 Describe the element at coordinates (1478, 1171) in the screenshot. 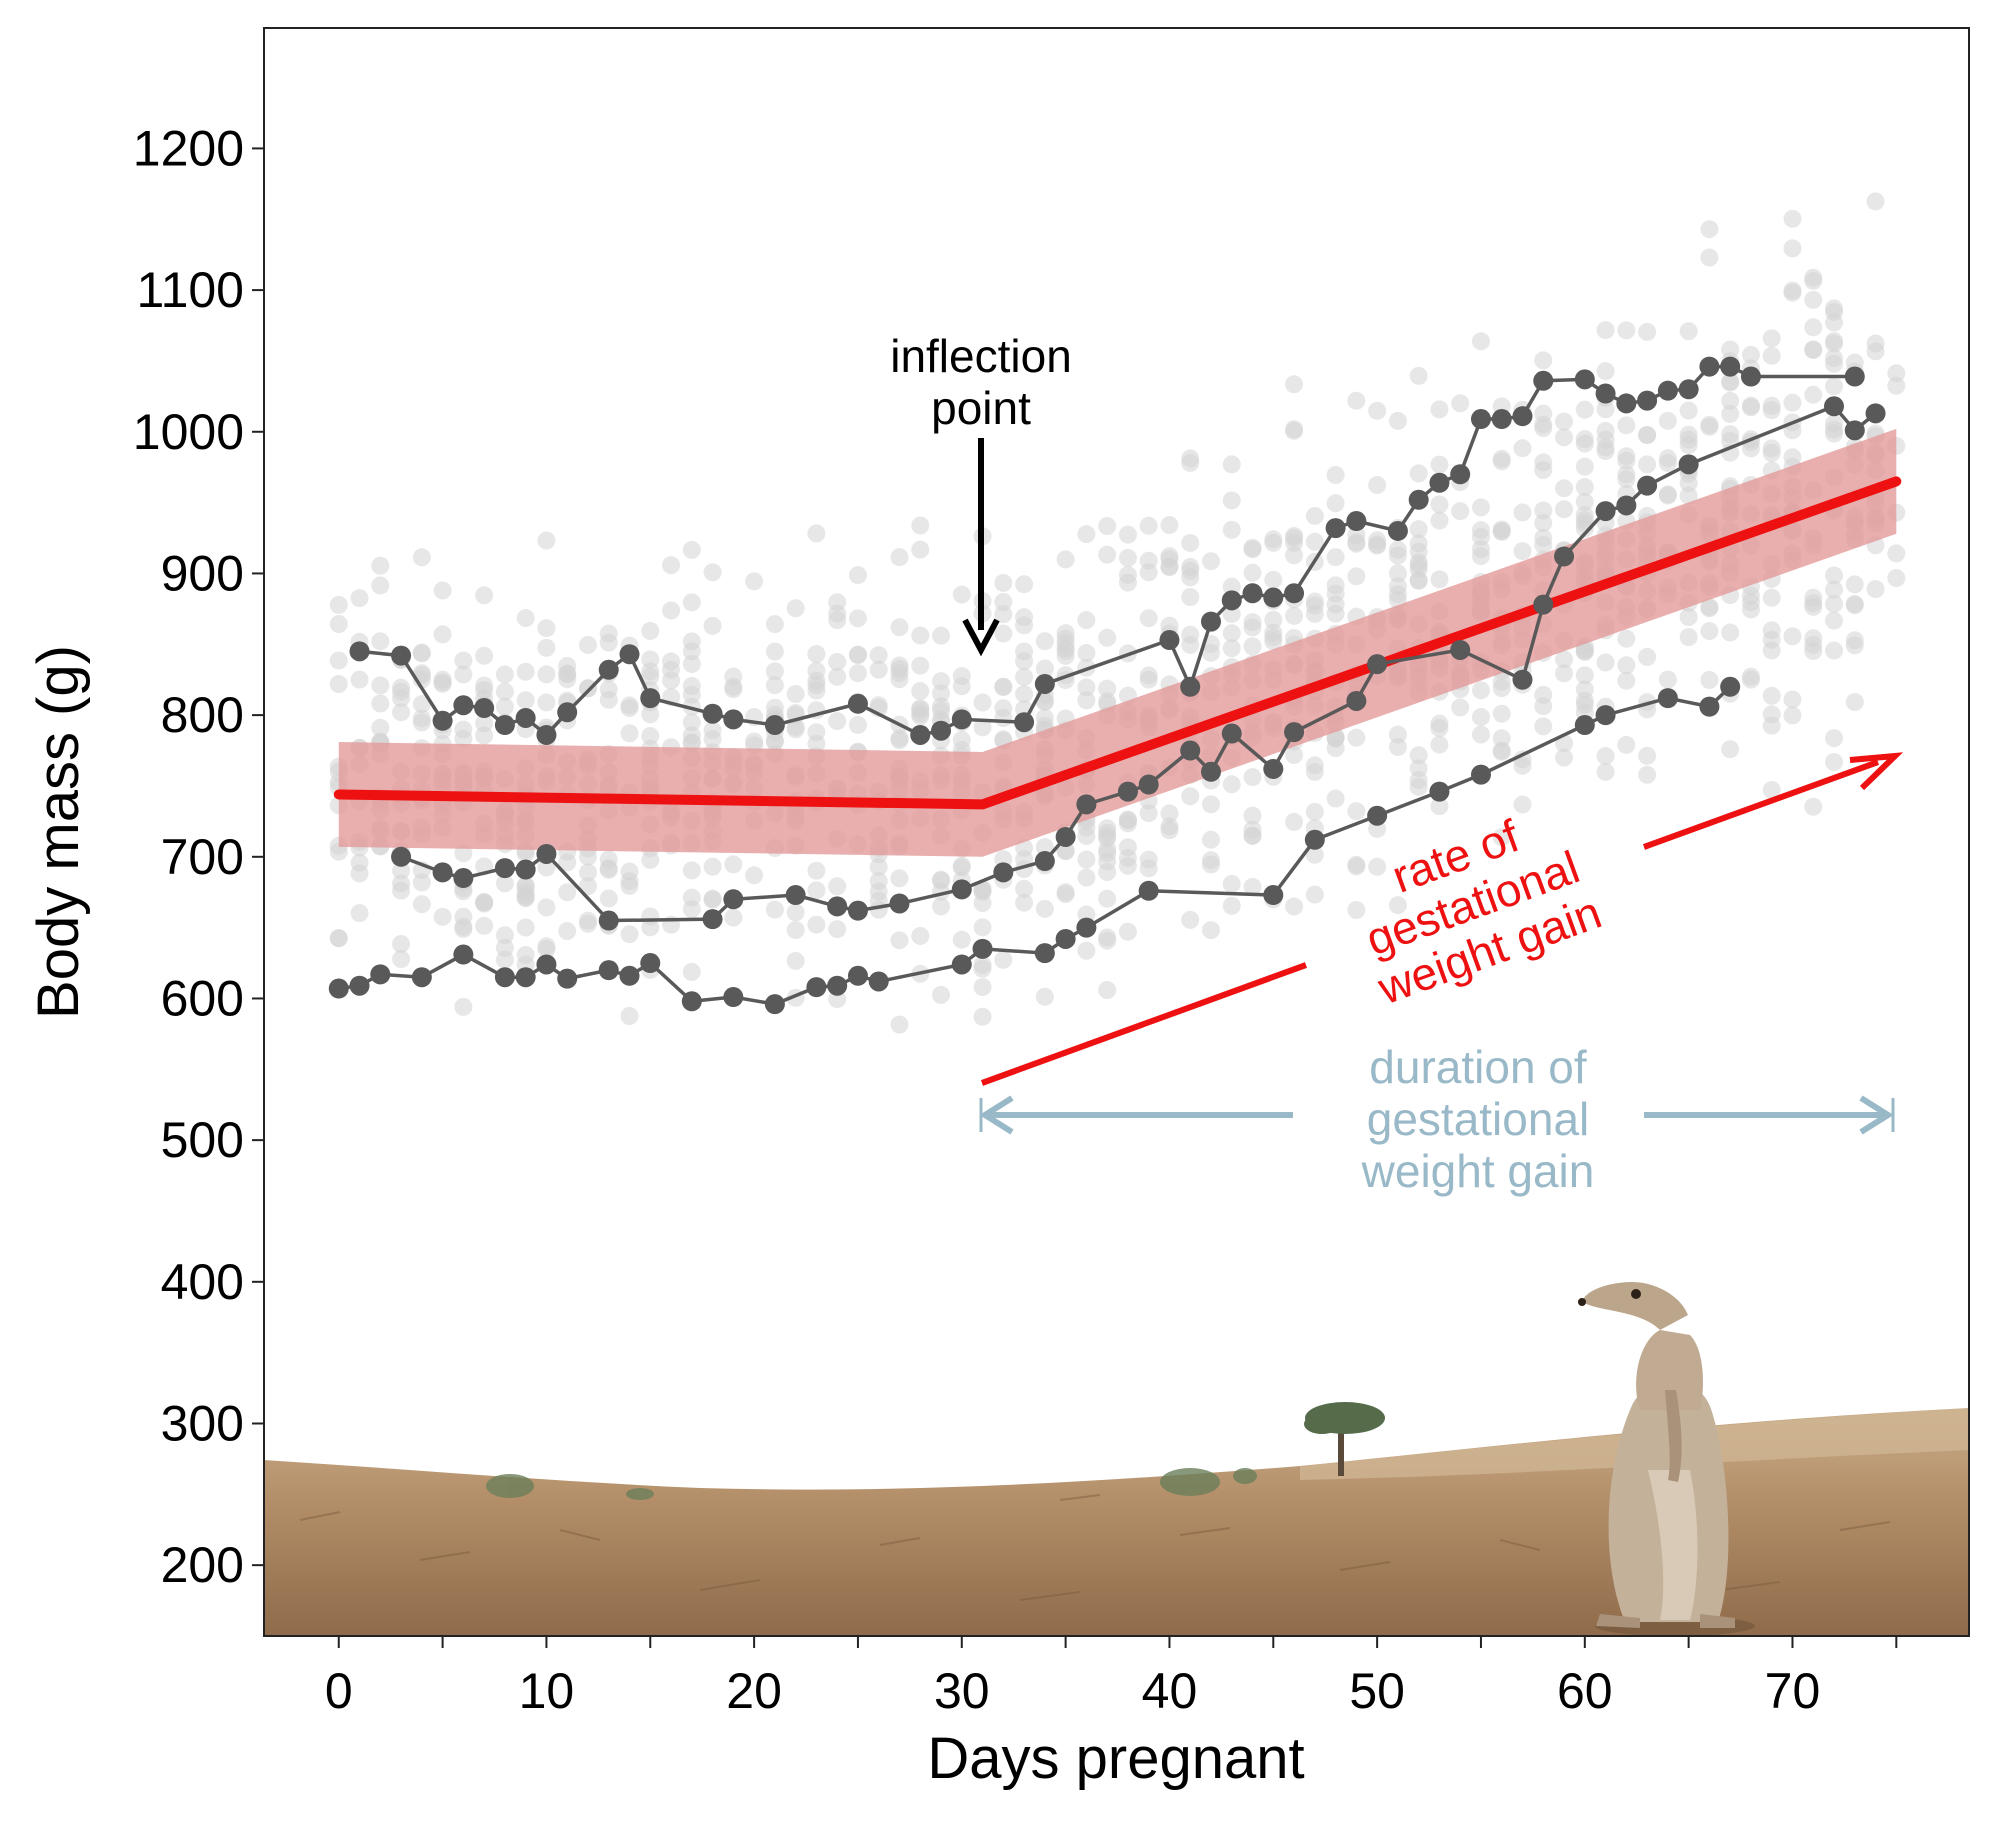

I see `duration-label-line3: weight gain` at that location.